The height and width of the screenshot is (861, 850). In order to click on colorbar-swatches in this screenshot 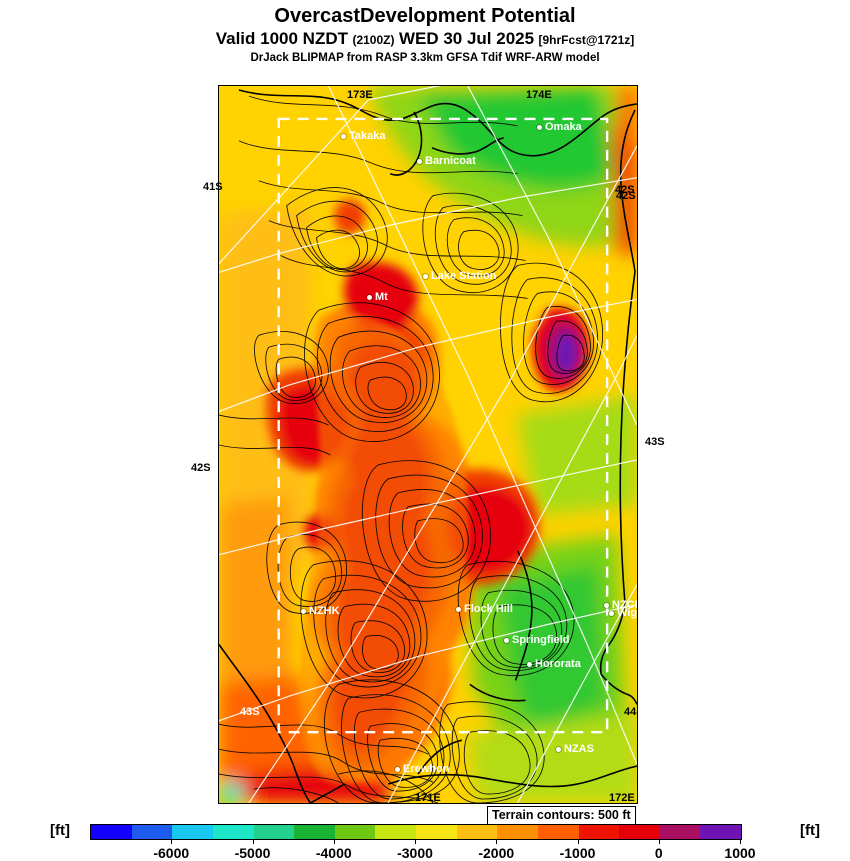, I will do `click(416, 832)`.